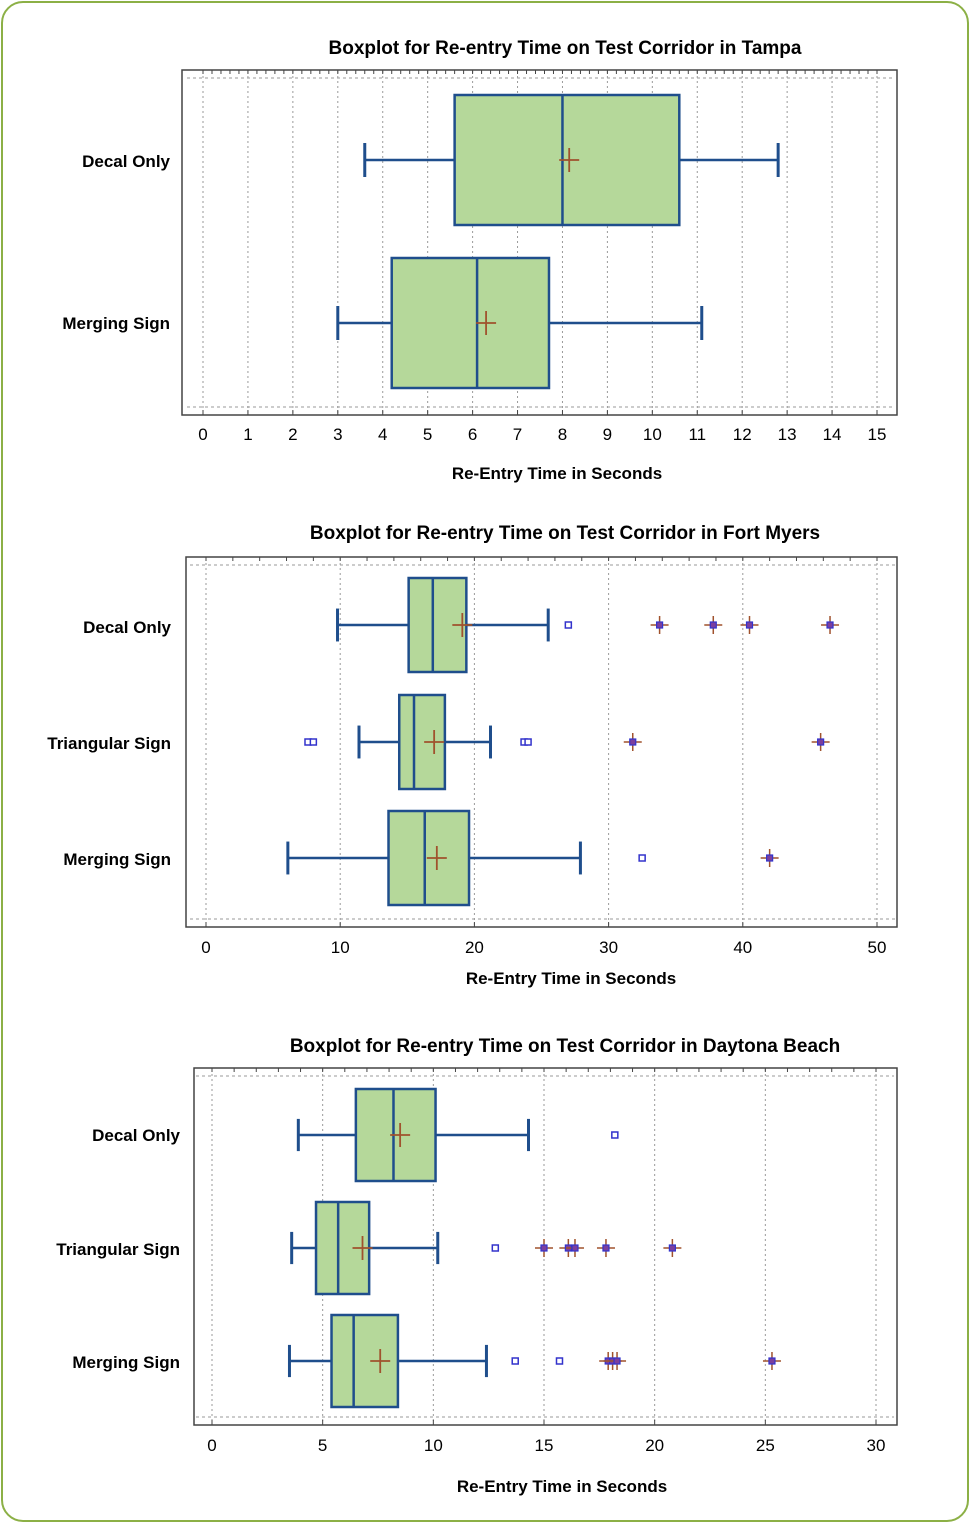 The image size is (974, 1527). I want to click on x-tick-label: 1, so click(247, 434).